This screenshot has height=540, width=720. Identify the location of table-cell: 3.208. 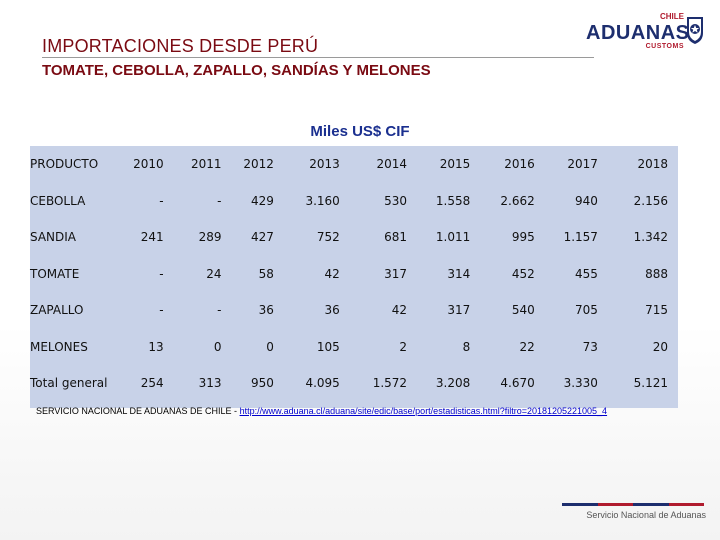
(453, 383).